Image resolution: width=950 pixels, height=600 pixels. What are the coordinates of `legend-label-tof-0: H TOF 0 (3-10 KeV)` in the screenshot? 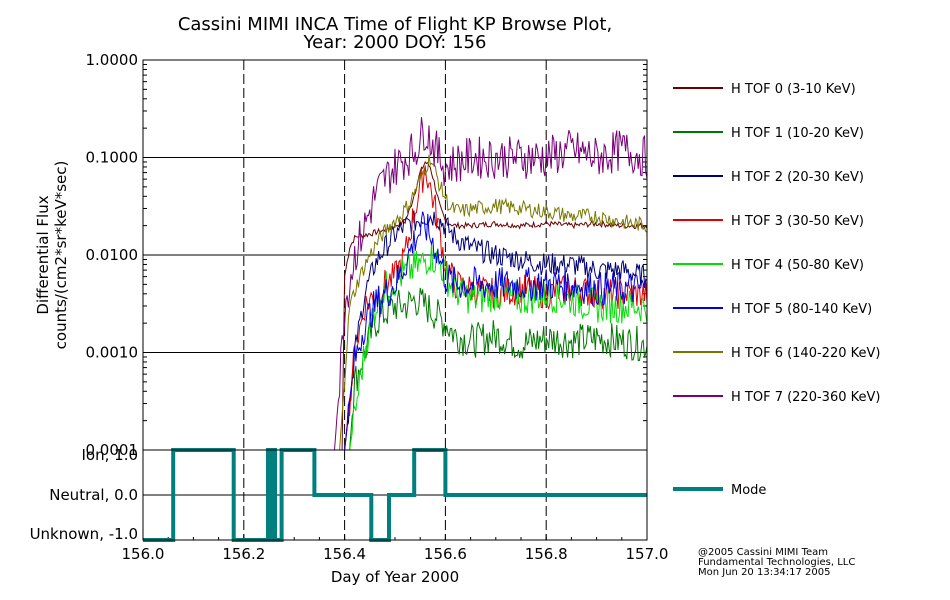 It's located at (793, 89).